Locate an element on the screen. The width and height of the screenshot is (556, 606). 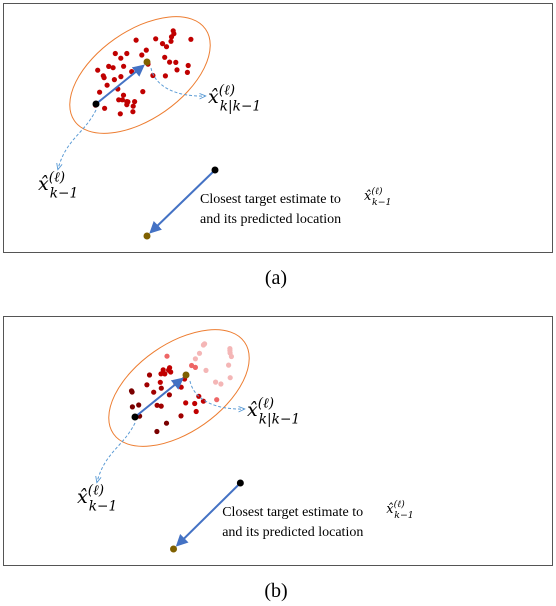
estimate-label: x̂(ℓ) k−1 is located at coordinates (97, 498).